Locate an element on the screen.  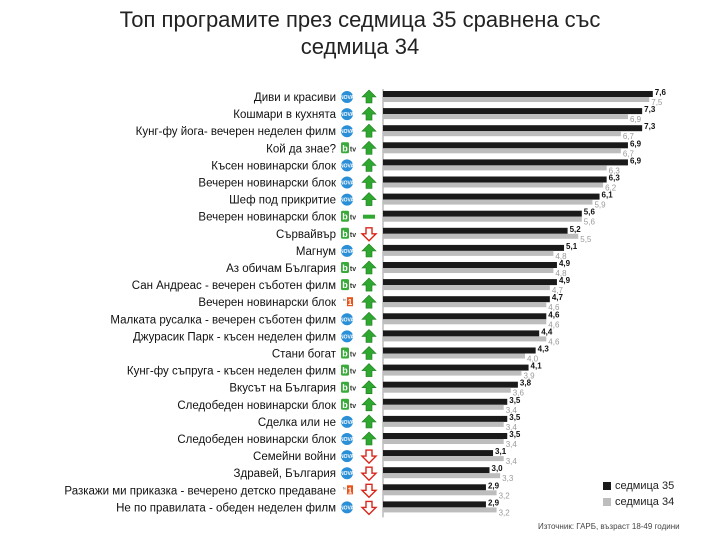
tv1-logo-digit: 1 is located at coordinates (350, 302).